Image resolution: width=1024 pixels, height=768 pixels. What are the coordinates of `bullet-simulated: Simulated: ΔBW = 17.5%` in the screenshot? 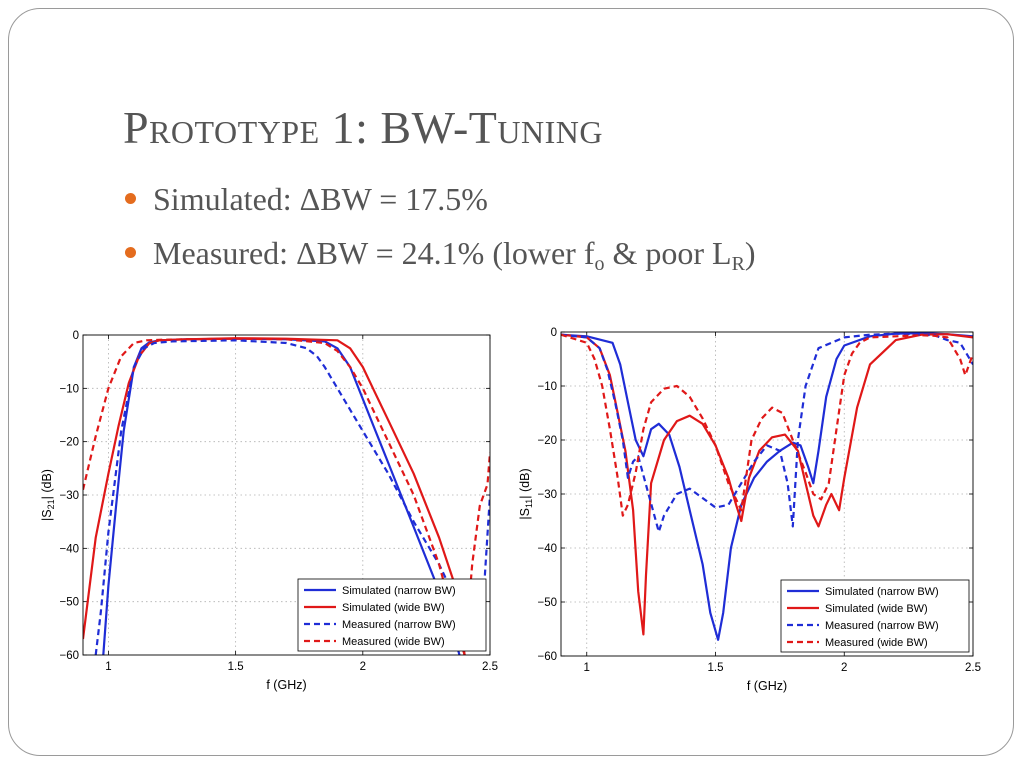 It's located at (440, 204).